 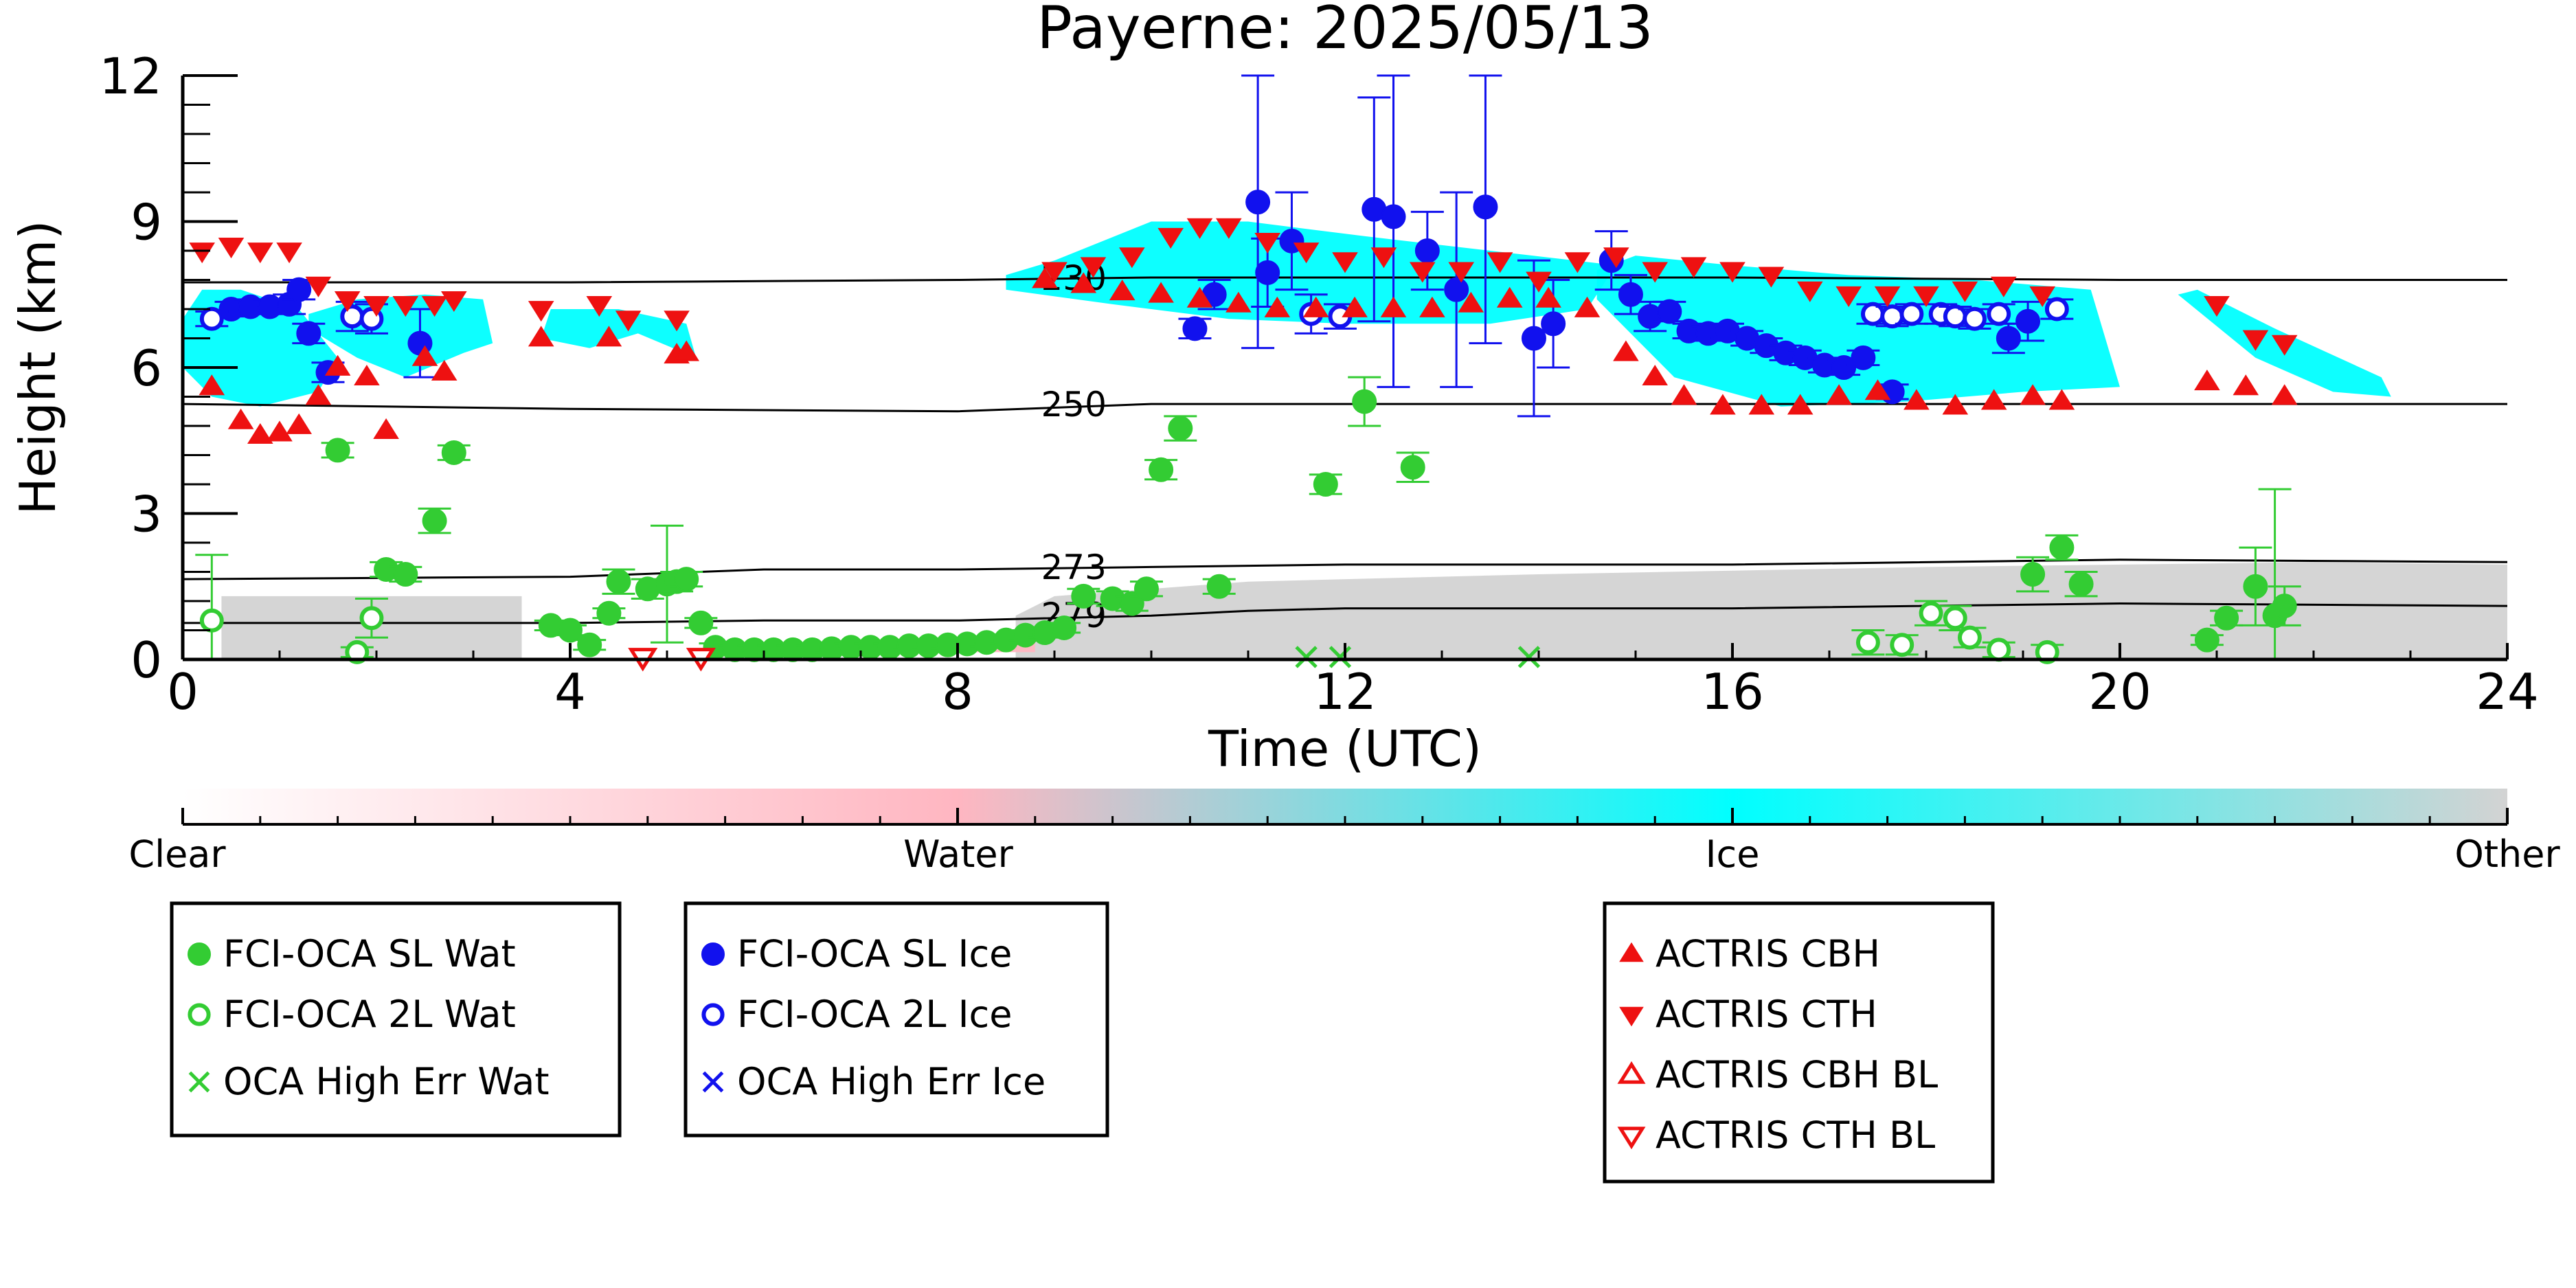 What do you see at coordinates (1344, 832) in the screenshot?
I see `colorbar: Clear Water Ice Other` at bounding box center [1344, 832].